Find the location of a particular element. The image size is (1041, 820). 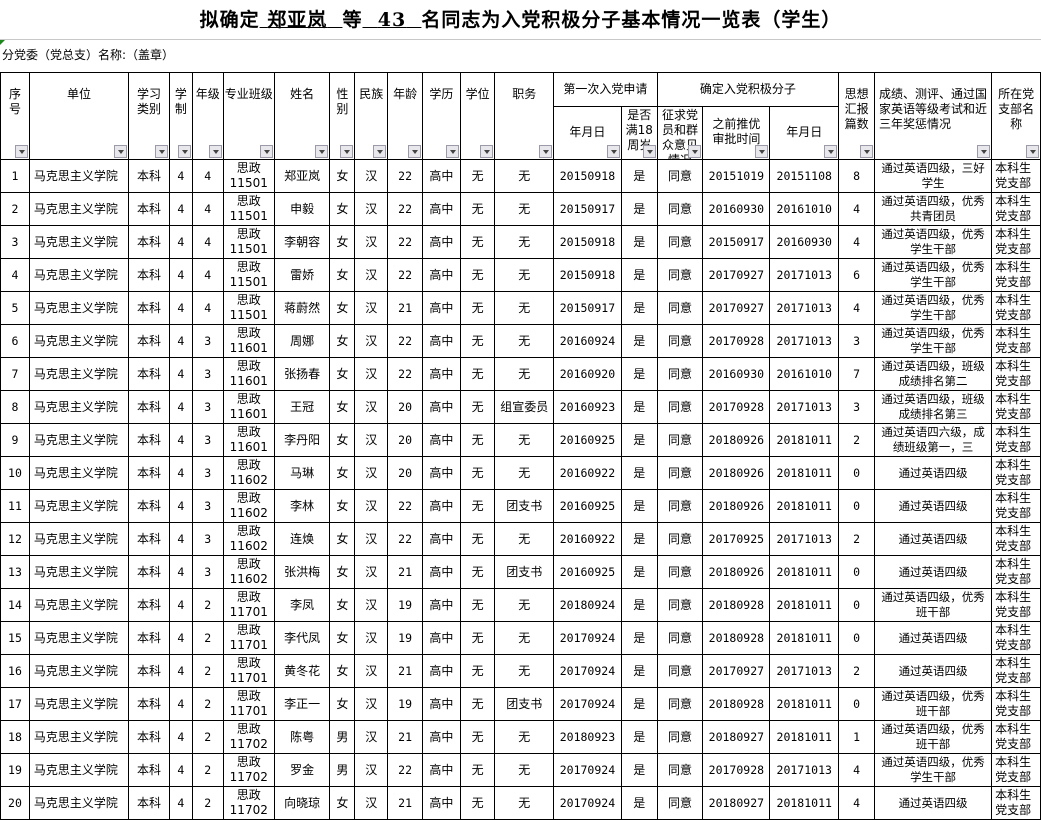

cell-age: 22 is located at coordinates (405, 275).